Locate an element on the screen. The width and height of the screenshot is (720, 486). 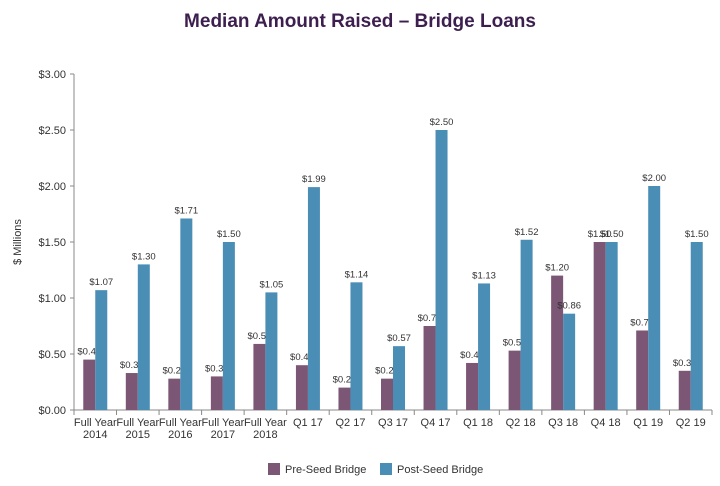
x-tick-label: Q1 18 is located at coordinates (478, 423).